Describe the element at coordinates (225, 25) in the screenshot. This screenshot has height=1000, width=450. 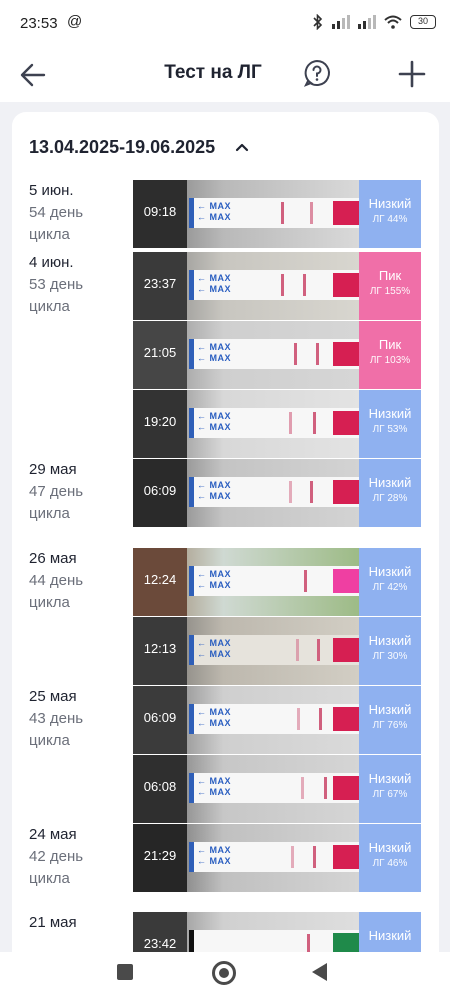
I see `status-bar: 23:53 @ 30` at that location.